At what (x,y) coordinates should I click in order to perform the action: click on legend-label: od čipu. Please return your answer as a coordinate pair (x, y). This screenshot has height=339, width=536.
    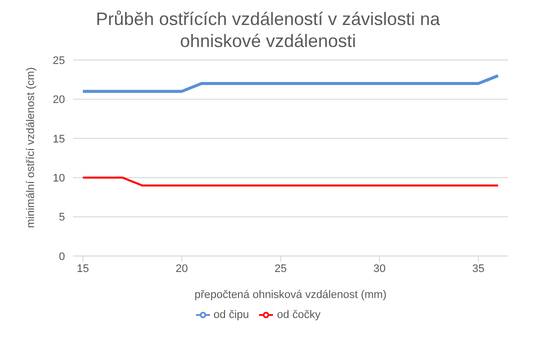
    Looking at the image, I should click on (232, 314).